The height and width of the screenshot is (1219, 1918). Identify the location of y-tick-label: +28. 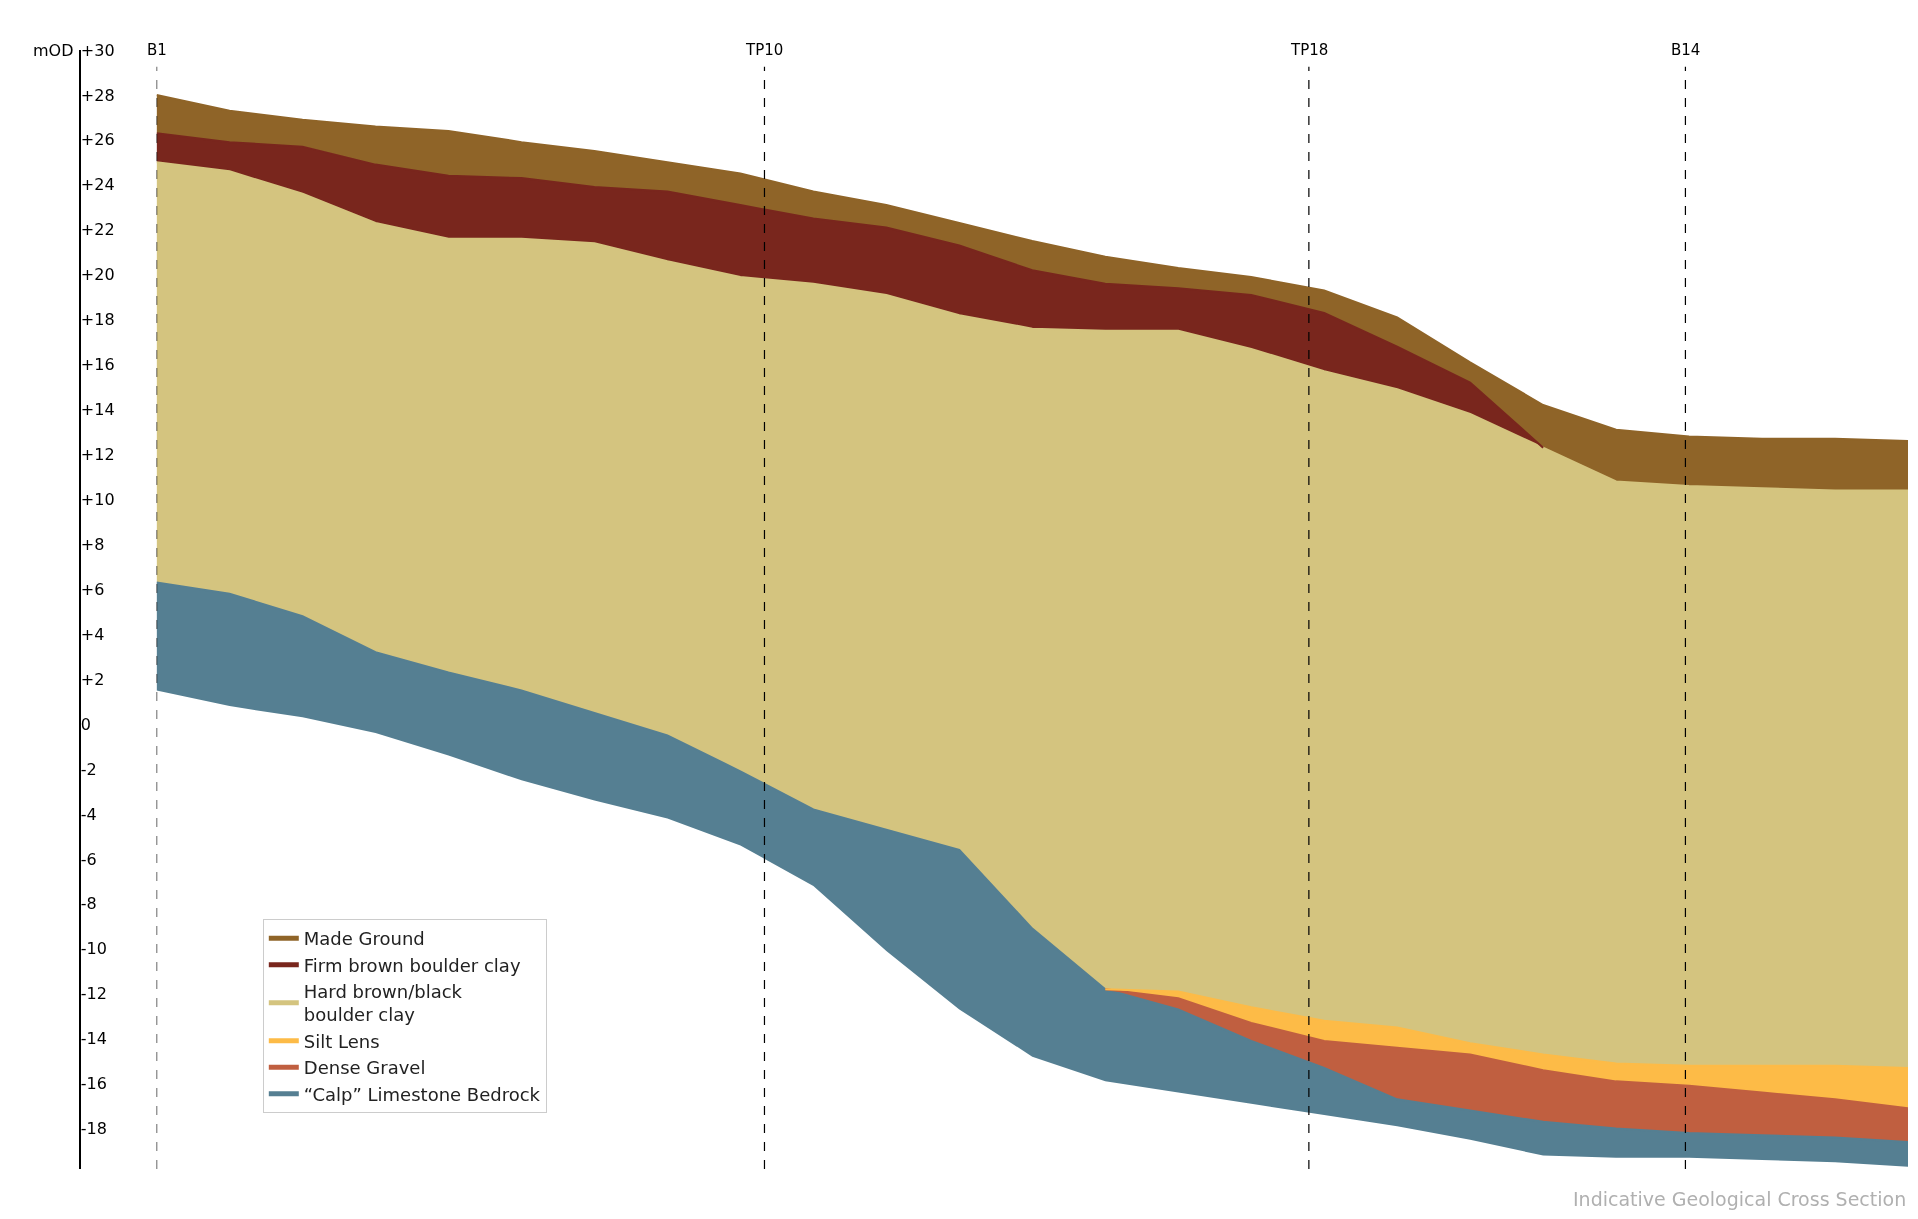
(97, 95).